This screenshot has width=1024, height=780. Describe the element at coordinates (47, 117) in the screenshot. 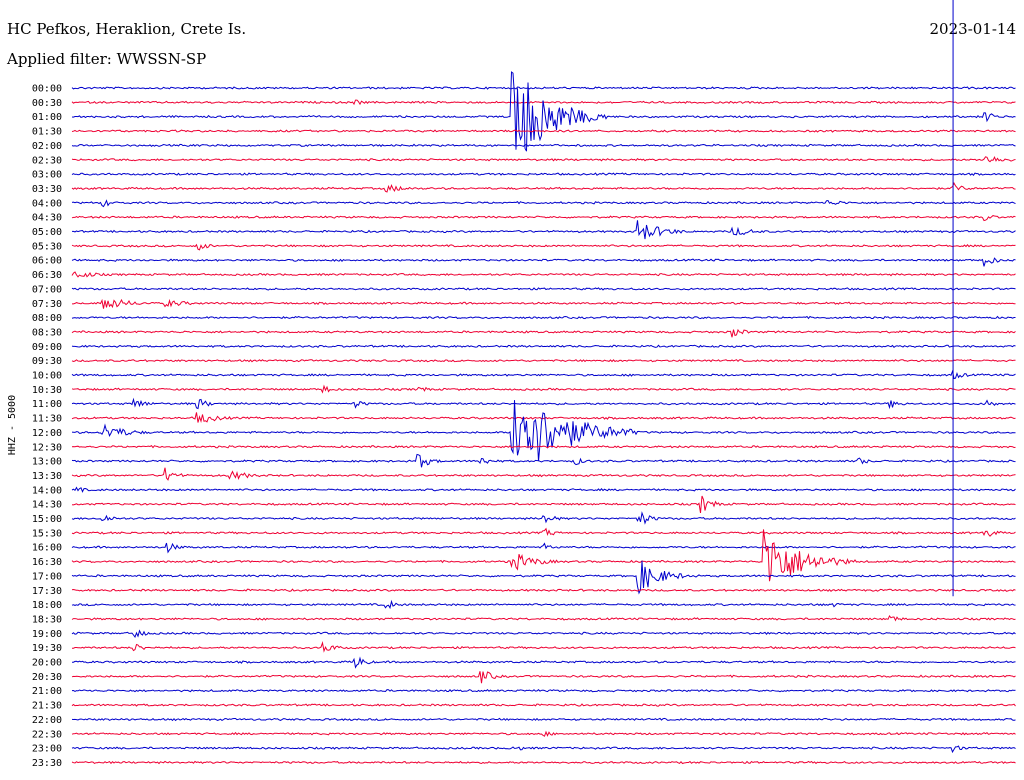

I see `row-time-label: 01:00` at that location.